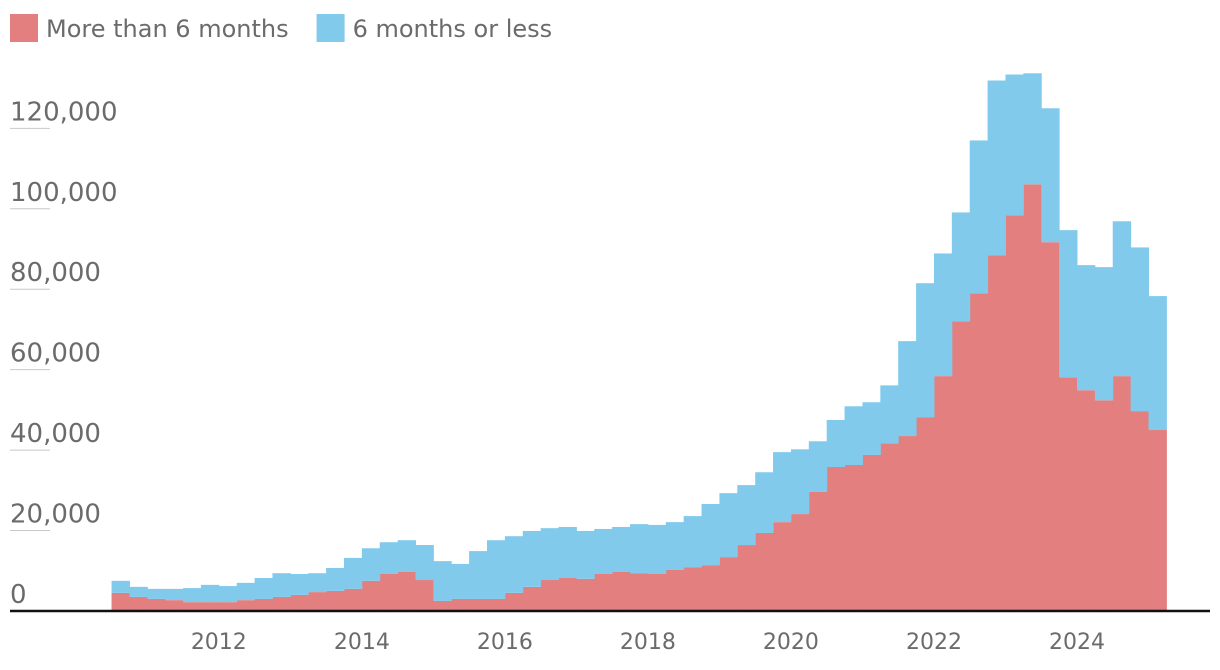 The width and height of the screenshot is (1220, 670). Describe the element at coordinates (648, 642) in the screenshot. I see `x-tick-label: 2018` at that location.